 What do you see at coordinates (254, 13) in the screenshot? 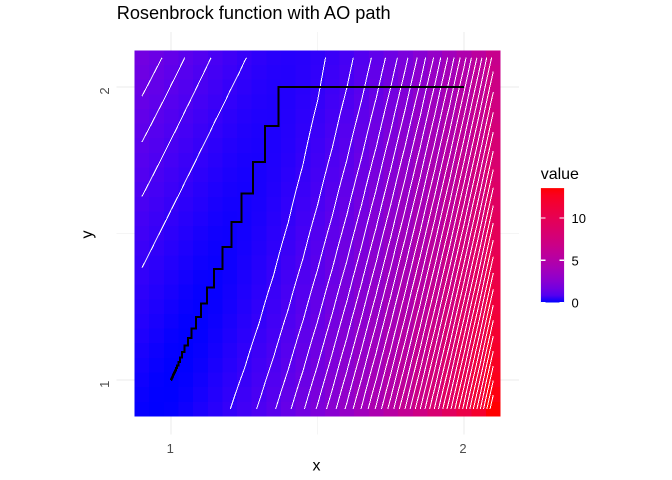
I see `svg-text:Rosenbrock function with AO pa: Rosenbrock function with AO path` at bounding box center [254, 13].